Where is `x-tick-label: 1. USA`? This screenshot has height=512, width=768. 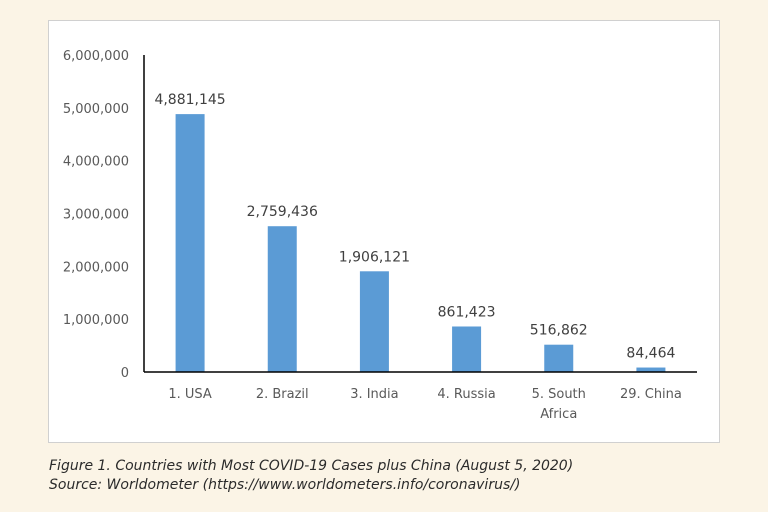 x-tick-label: 1. USA is located at coordinates (190, 394).